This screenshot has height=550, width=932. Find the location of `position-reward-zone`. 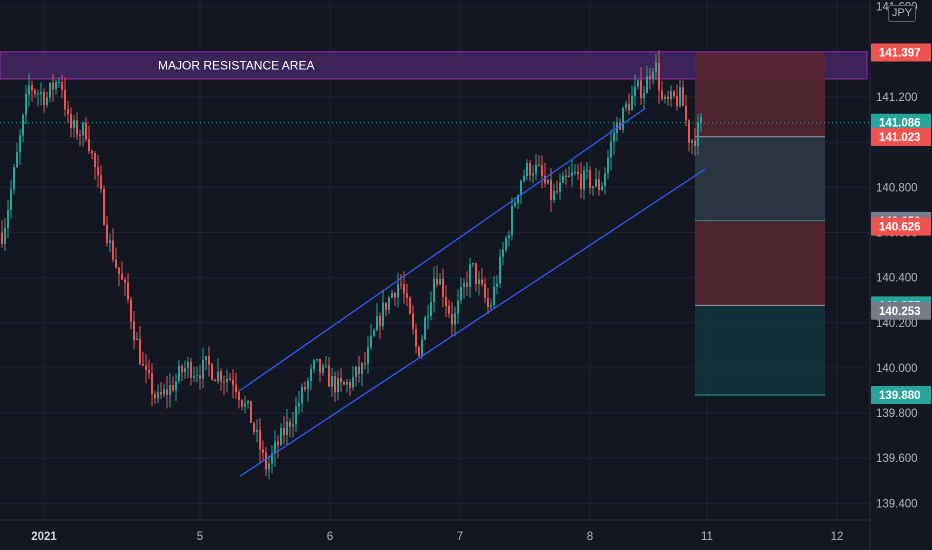

position-reward-zone is located at coordinates (760, 178).